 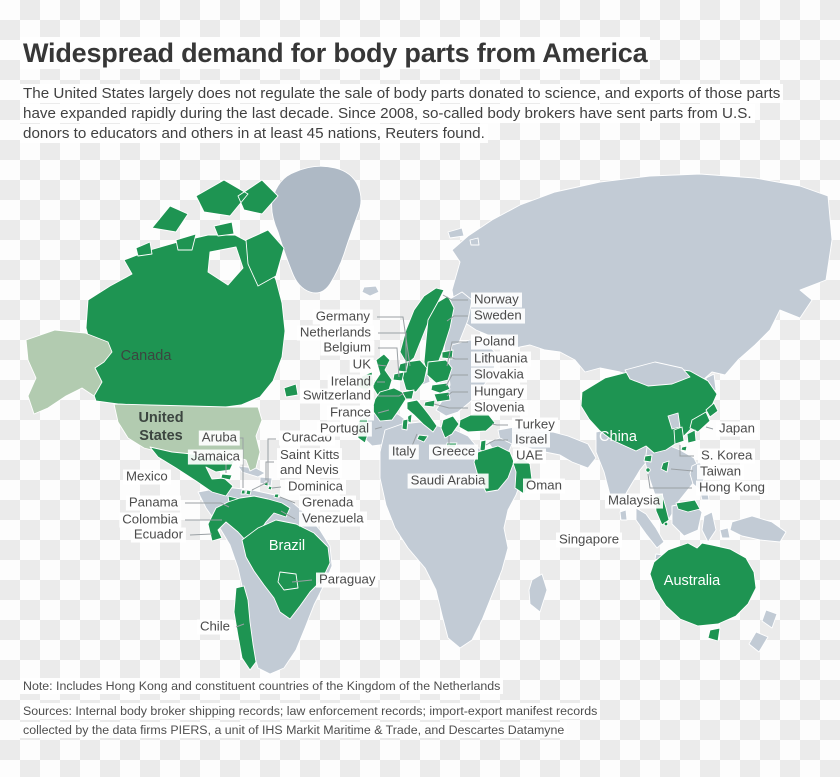 What do you see at coordinates (250, 486) in the screenshot?
I see `map-caribbean-islands` at bounding box center [250, 486].